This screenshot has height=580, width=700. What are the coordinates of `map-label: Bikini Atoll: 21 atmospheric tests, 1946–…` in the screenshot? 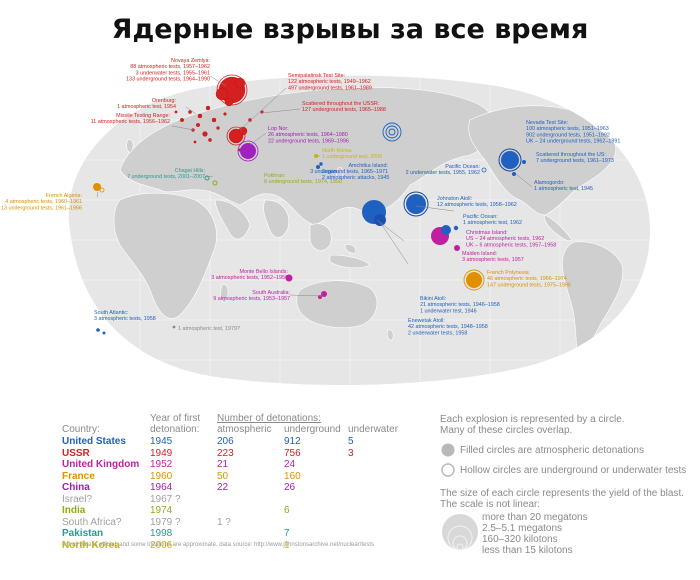 It's located at (460, 305).